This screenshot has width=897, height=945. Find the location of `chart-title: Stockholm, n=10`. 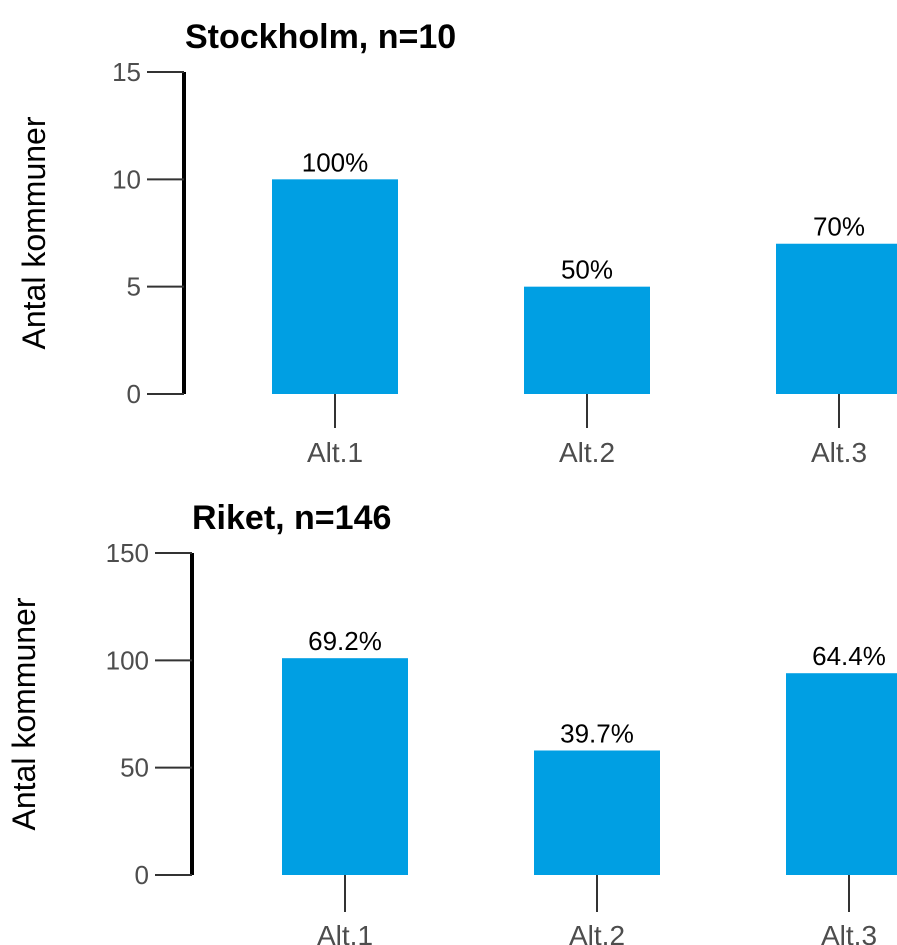

chart-title: Stockholm, n=10 is located at coordinates (320, 37).